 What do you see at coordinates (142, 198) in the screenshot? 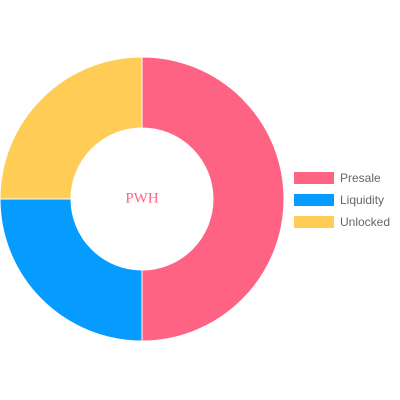
I see `center-label: PWH` at bounding box center [142, 198].